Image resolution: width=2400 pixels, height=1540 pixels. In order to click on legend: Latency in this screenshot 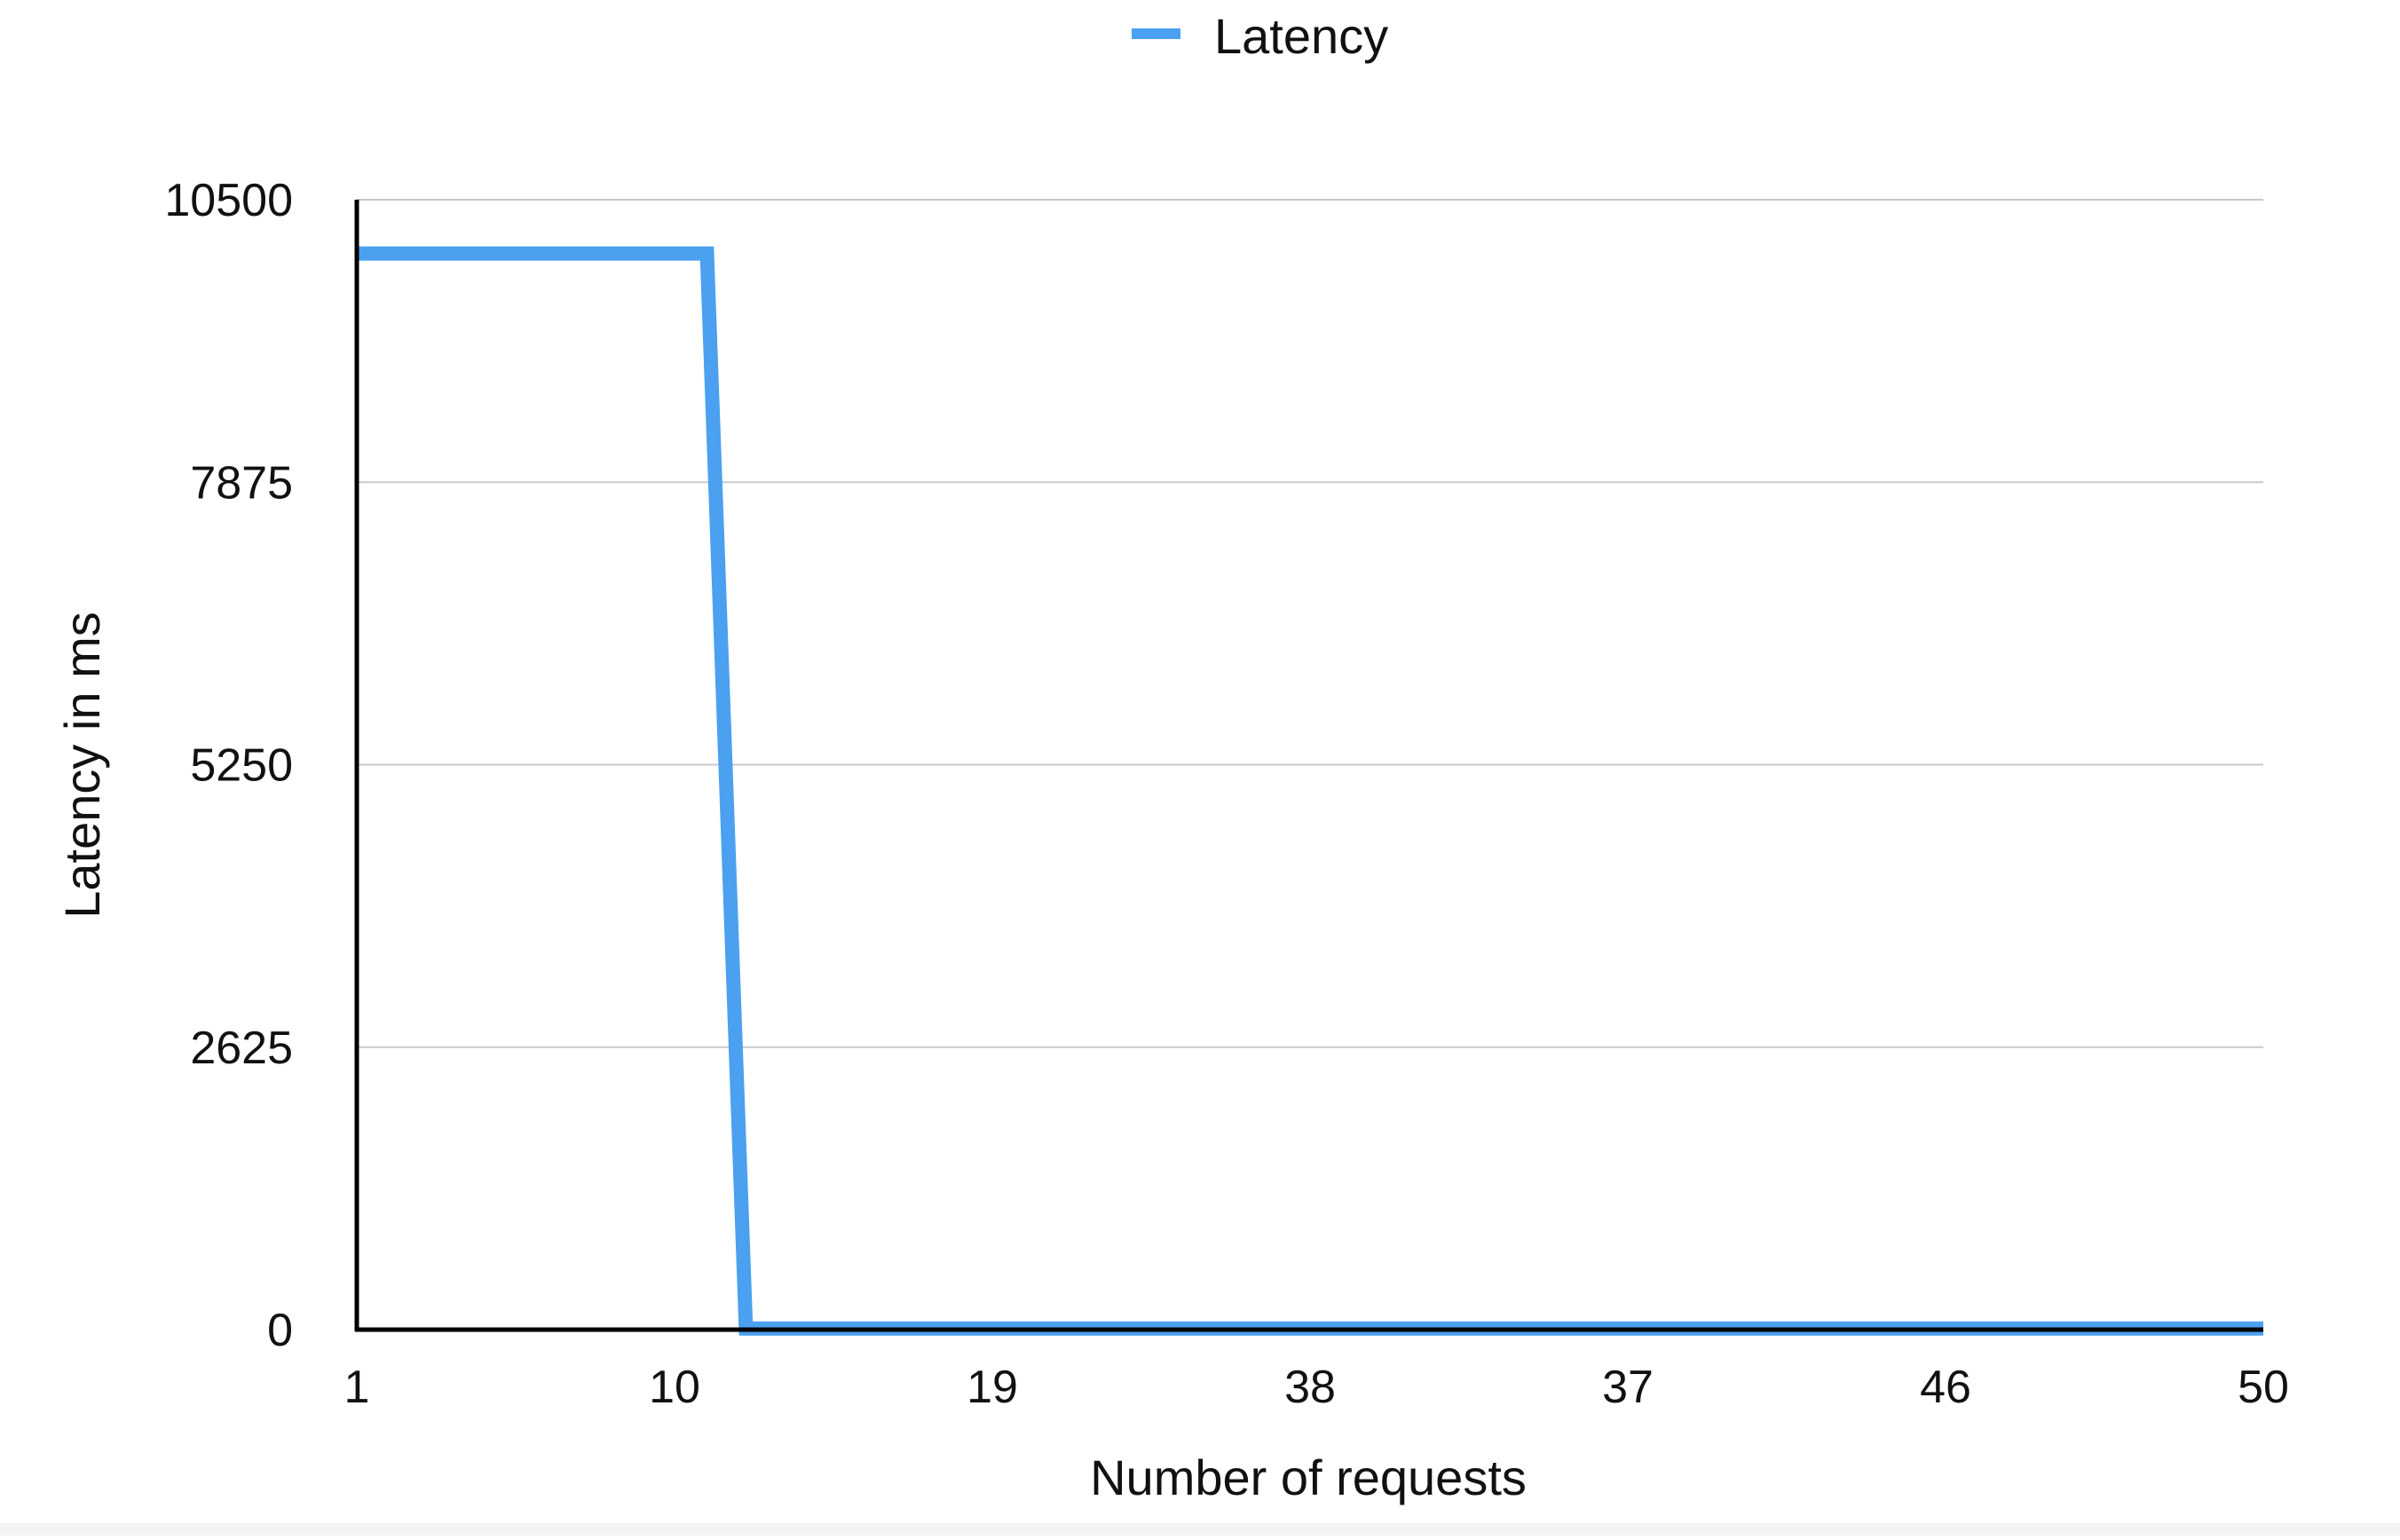, I will do `click(1260, 36)`.